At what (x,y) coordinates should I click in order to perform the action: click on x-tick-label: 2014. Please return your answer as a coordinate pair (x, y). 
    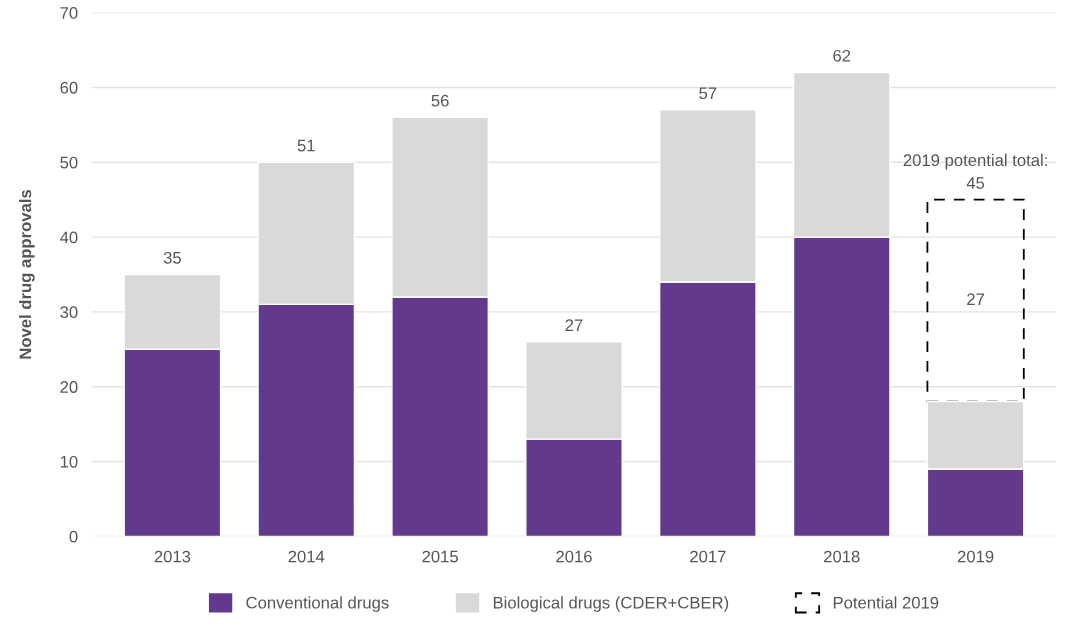
    Looking at the image, I should click on (306, 556).